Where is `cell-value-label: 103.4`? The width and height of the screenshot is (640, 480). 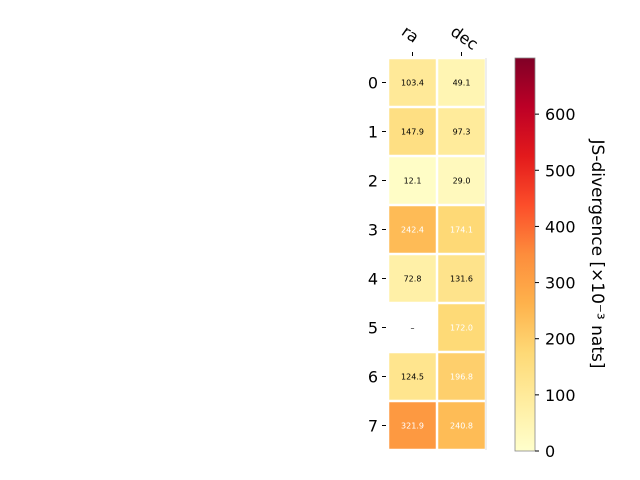
cell-value-label: 103.4 is located at coordinates (412, 83).